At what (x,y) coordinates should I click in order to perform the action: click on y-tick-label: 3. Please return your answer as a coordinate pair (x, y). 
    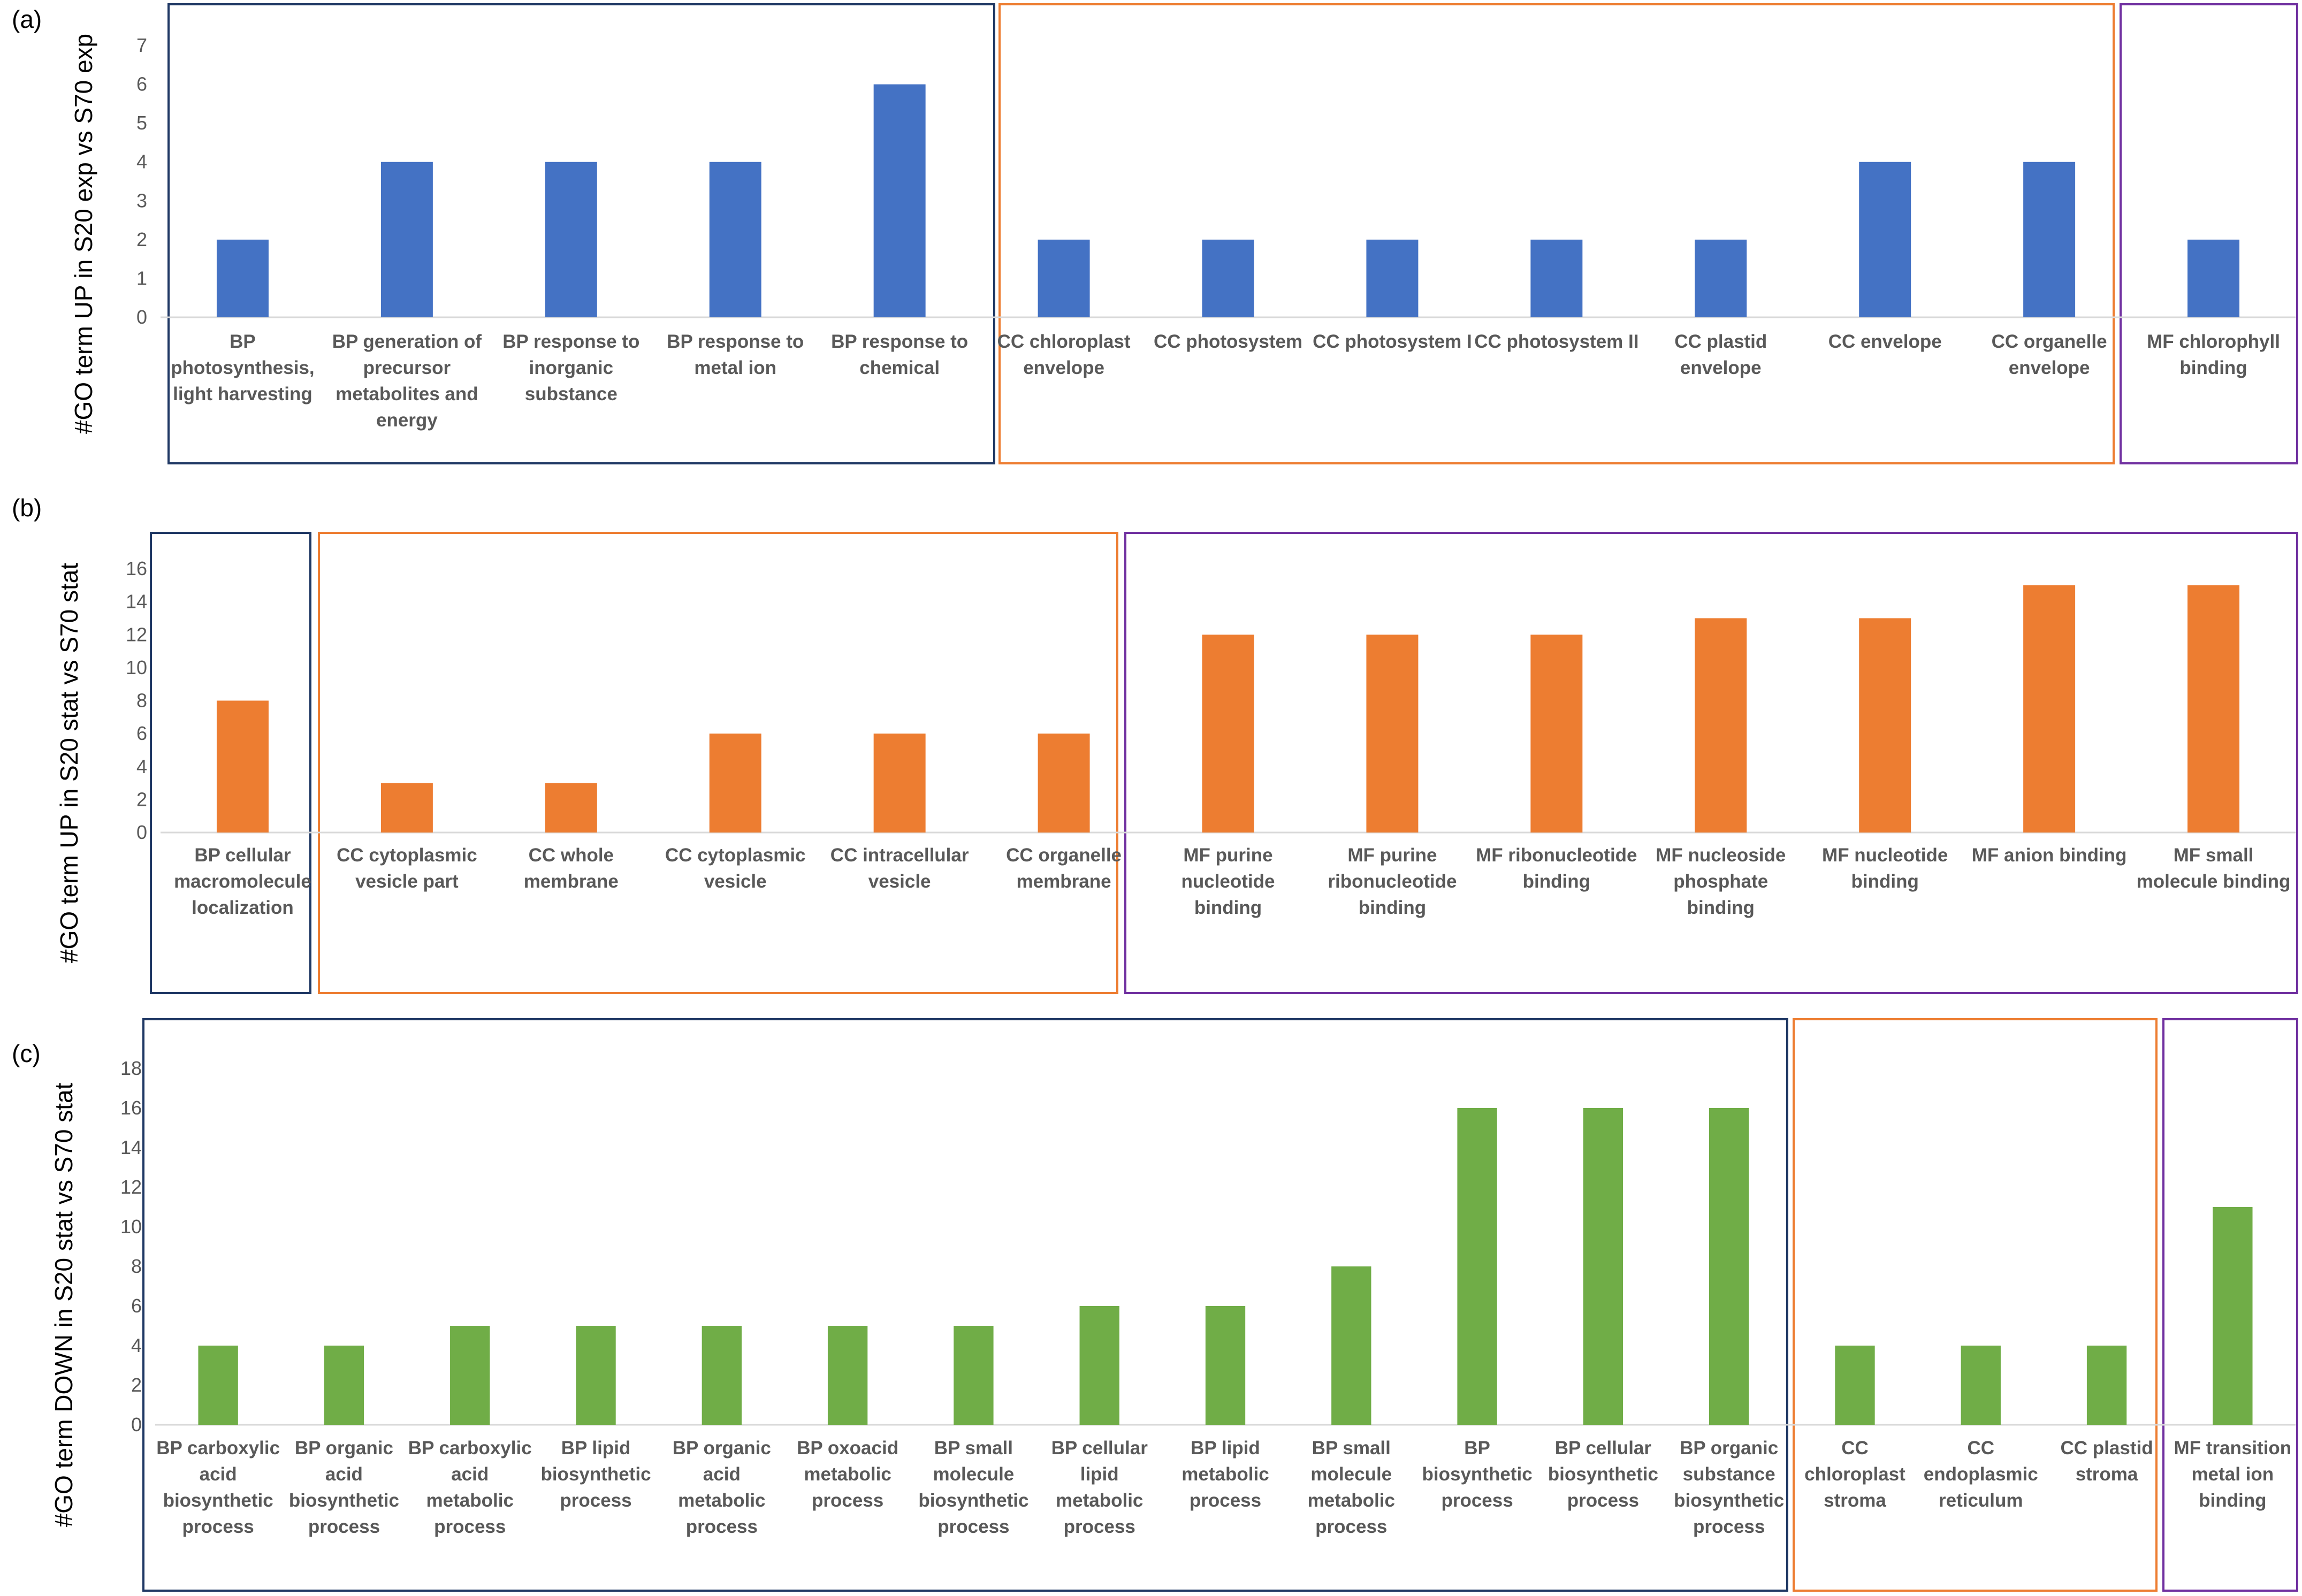
    Looking at the image, I should click on (142, 200).